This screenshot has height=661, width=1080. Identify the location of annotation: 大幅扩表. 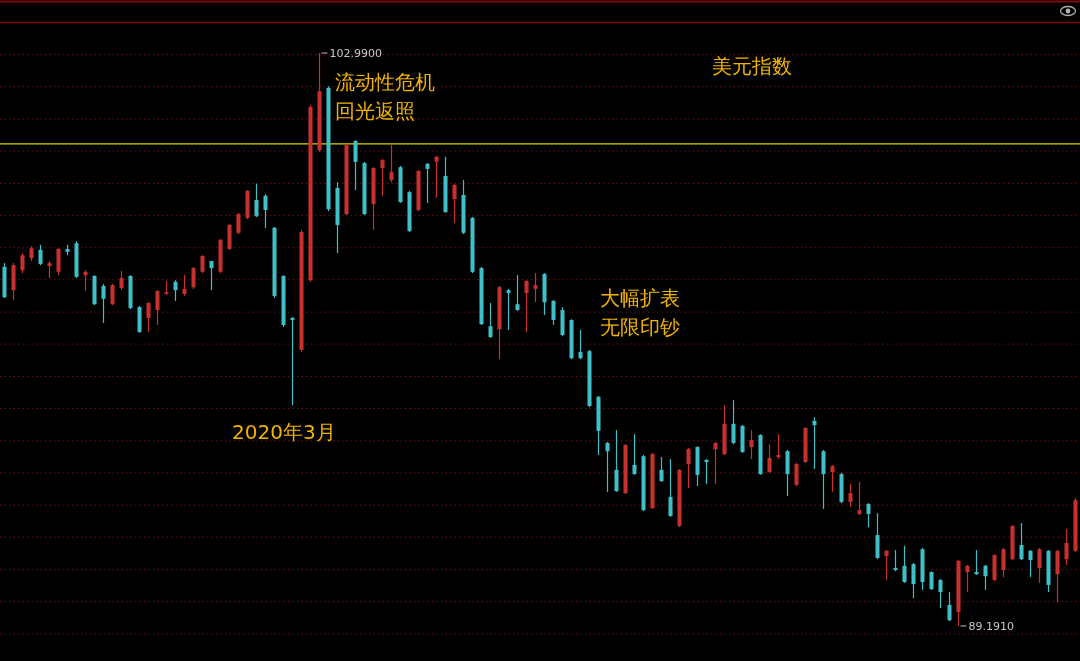
(640, 298).